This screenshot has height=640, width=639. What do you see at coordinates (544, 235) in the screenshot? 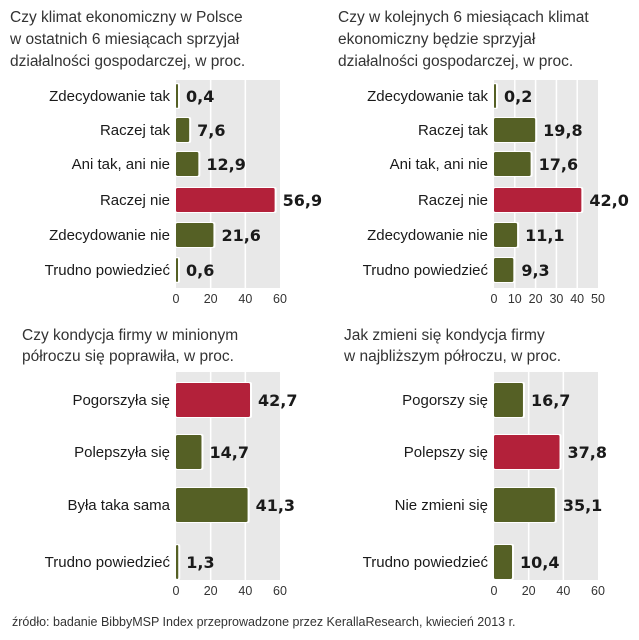
I see `value-label: 11,1` at bounding box center [544, 235].